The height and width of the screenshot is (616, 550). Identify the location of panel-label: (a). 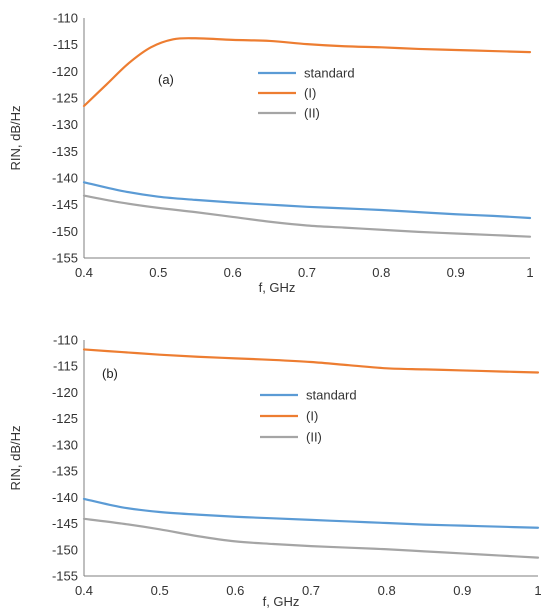
(166, 79).